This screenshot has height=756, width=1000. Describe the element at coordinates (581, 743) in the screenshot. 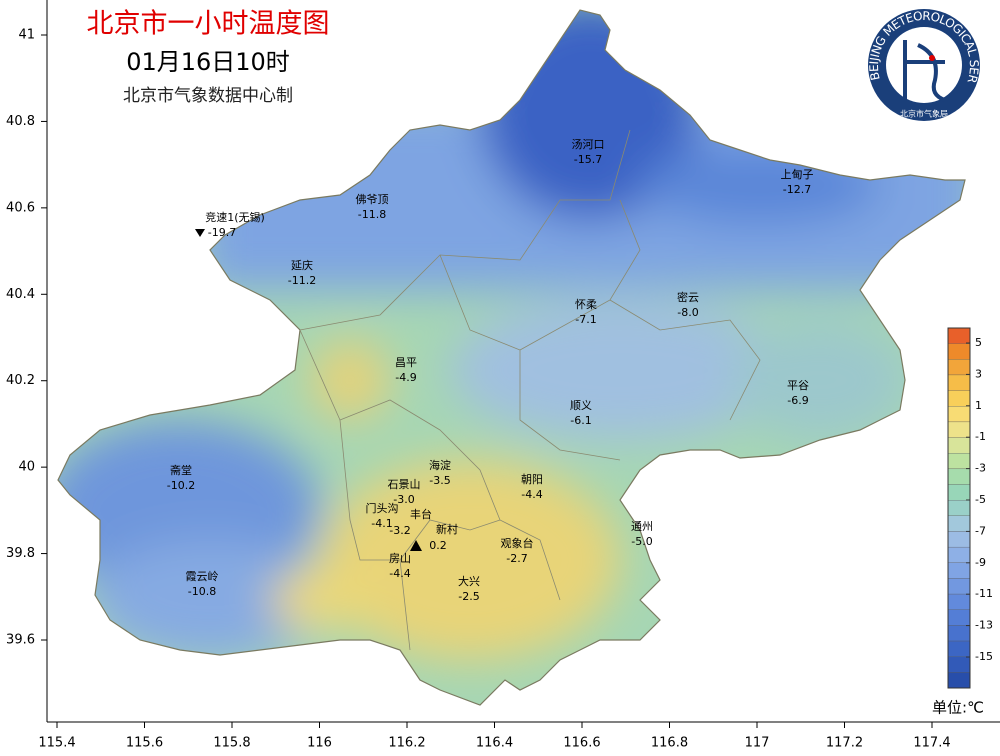

I see `x-tick-label: 116.6` at that location.